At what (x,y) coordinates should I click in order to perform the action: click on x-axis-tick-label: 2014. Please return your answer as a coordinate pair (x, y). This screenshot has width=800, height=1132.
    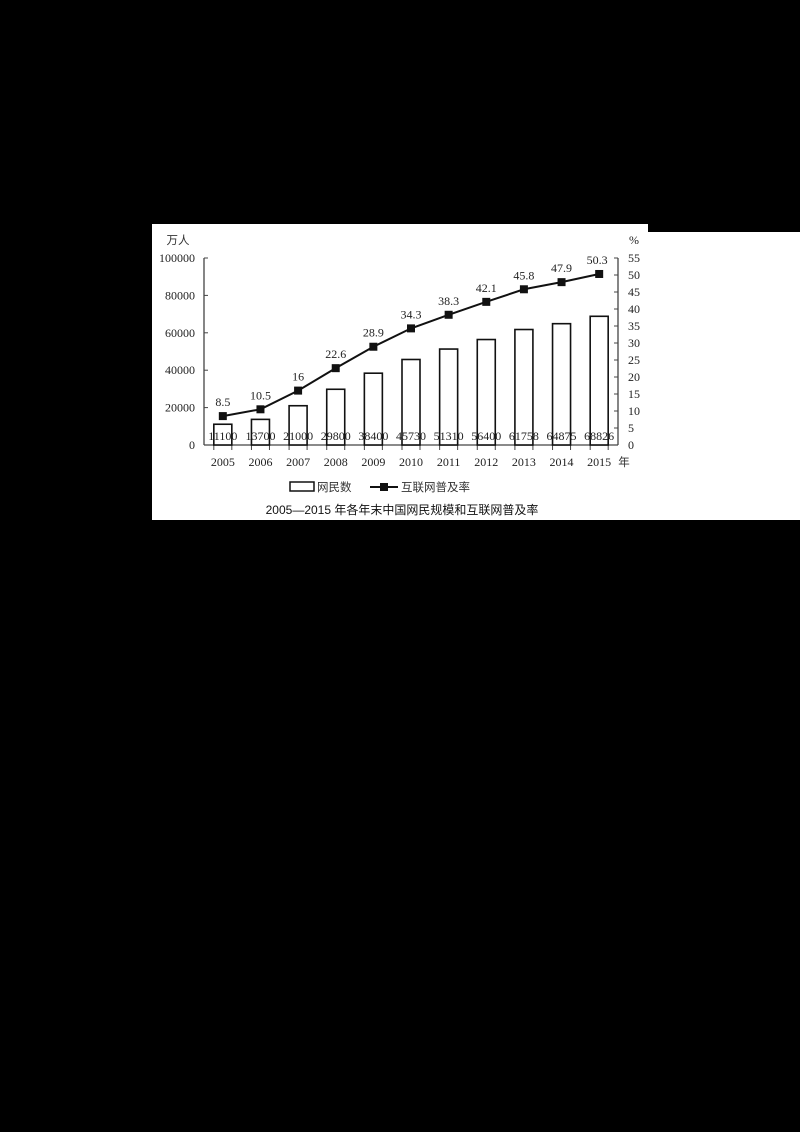
    Looking at the image, I should click on (562, 462).